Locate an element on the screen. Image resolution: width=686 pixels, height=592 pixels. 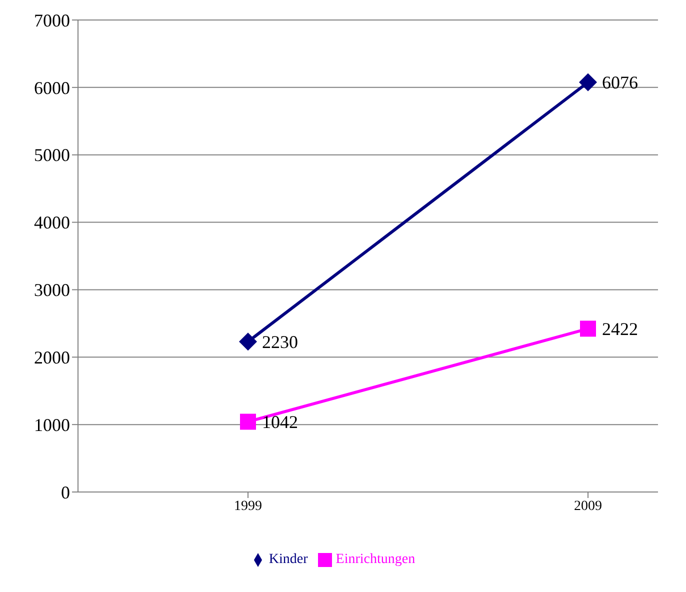
legend-label: Kinder is located at coordinates (288, 559).